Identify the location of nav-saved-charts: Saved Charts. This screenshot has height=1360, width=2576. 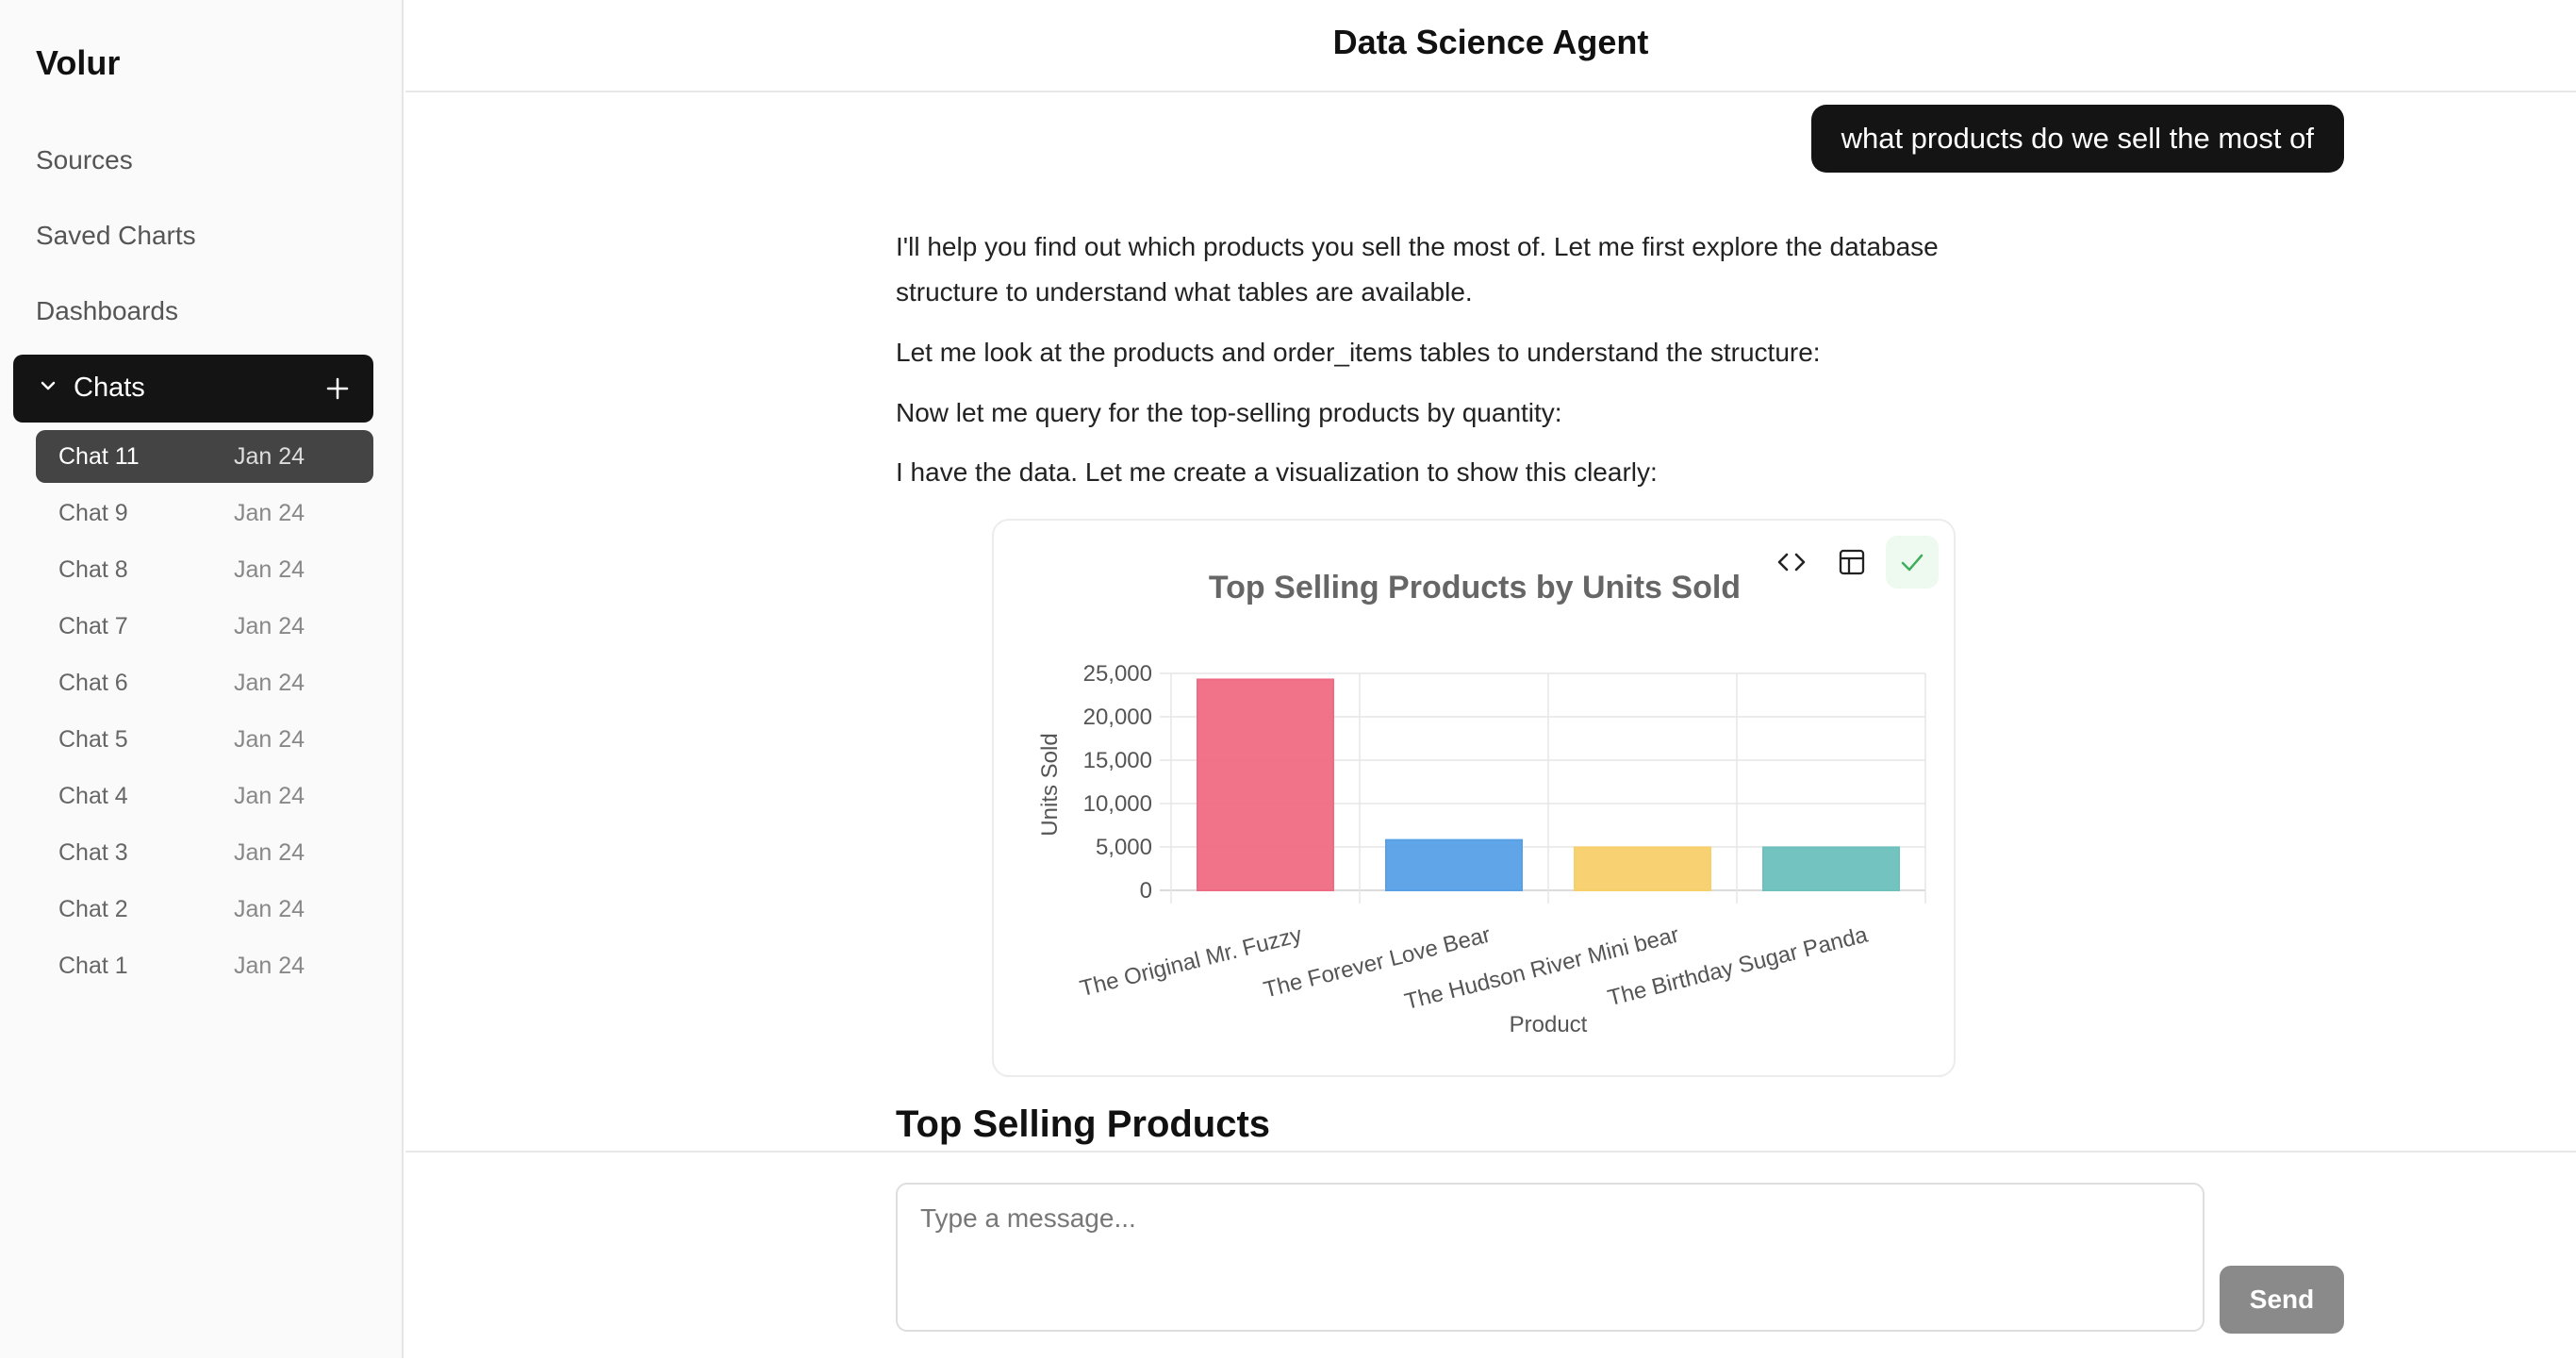
(116, 235).